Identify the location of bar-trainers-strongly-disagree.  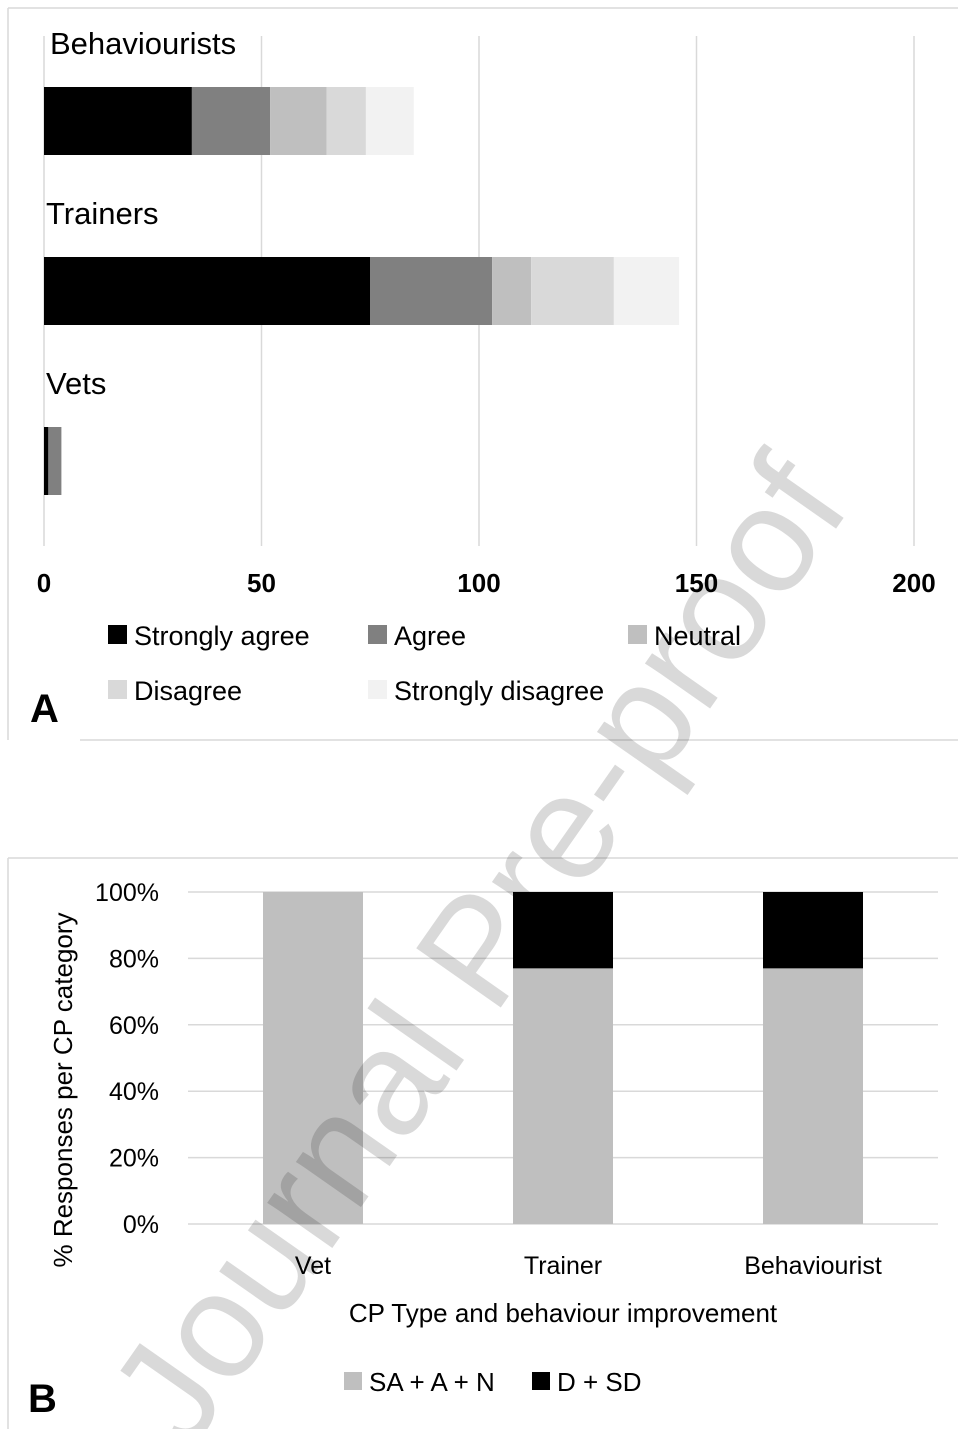
(646, 291).